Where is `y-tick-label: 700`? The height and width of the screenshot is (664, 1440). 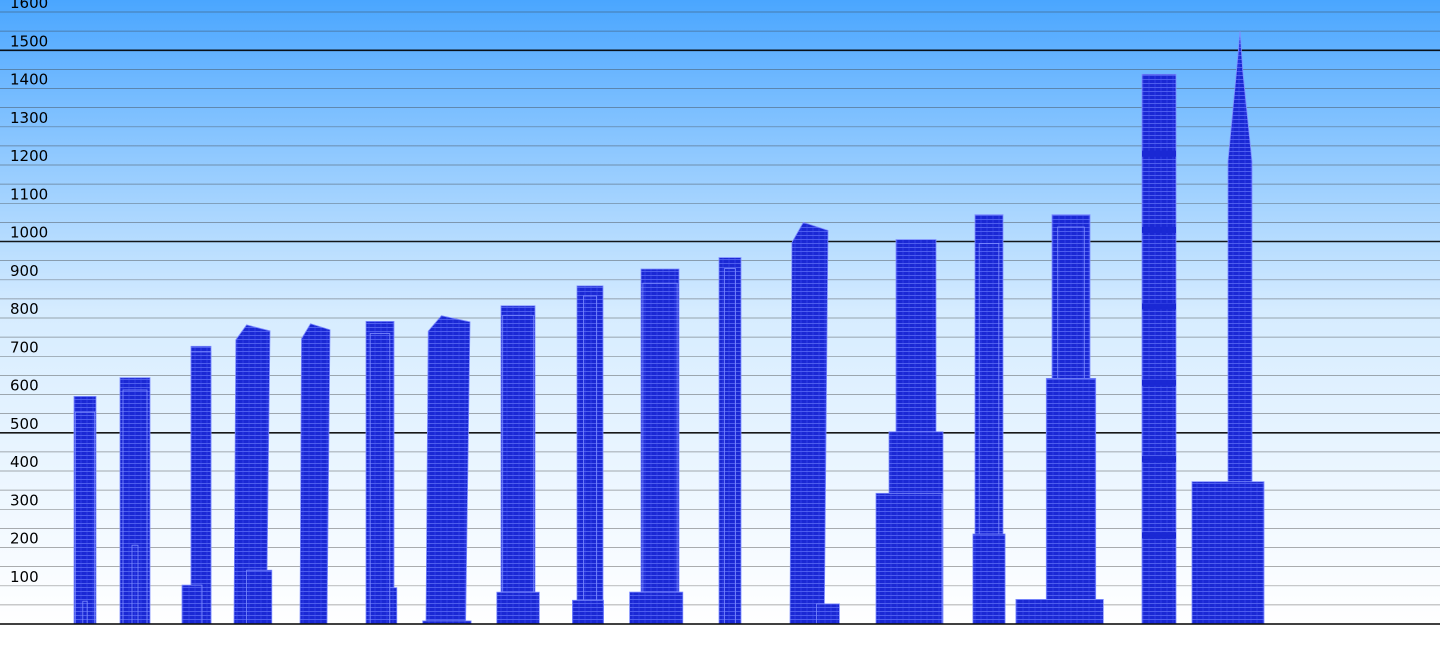
y-tick-label: 700 is located at coordinates (24, 347).